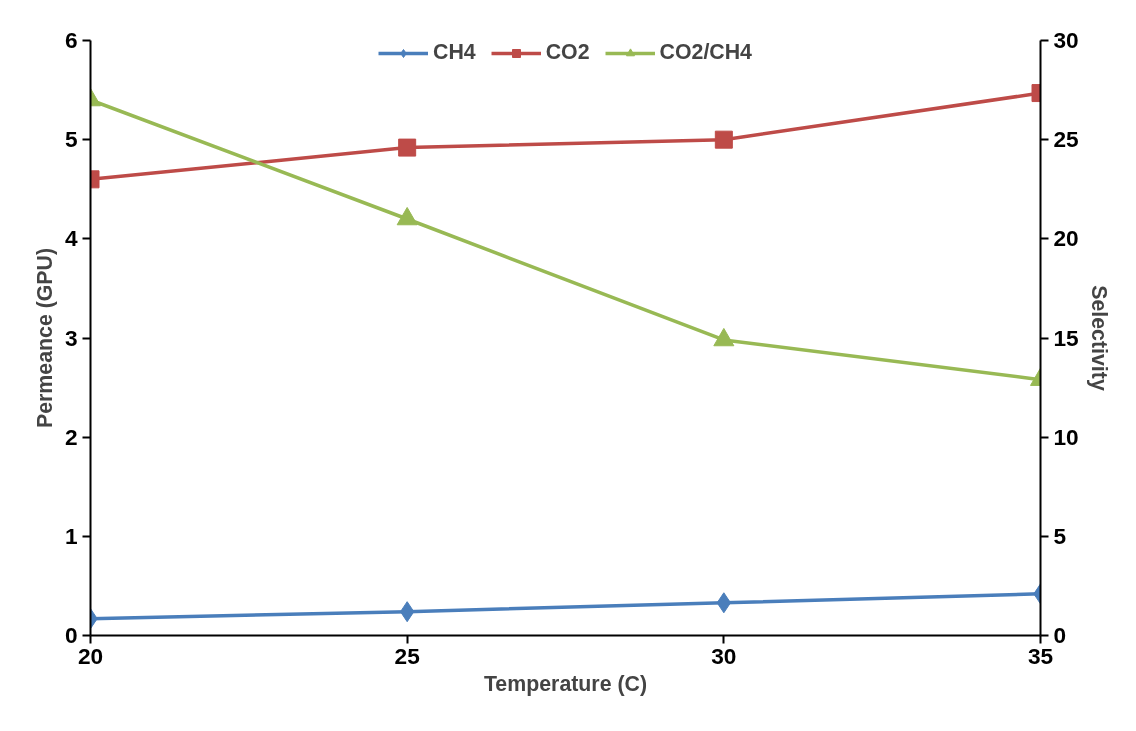 Image resolution: width=1136 pixels, height=731 pixels. Describe the element at coordinates (565, 683) in the screenshot. I see `x-axis-title: Temperature (C)` at that location.